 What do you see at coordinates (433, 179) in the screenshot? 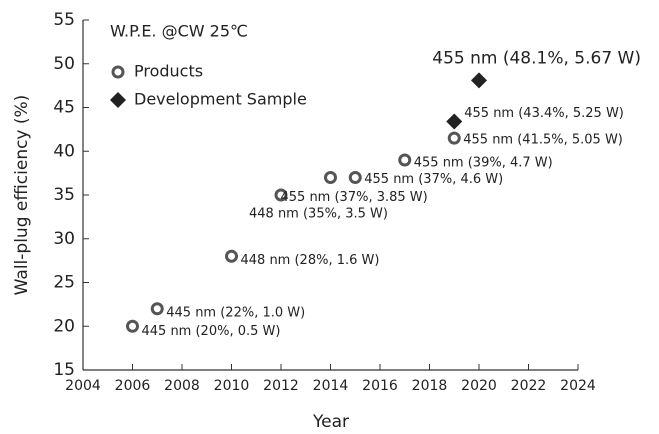
I see `point-label: 455 nm (37%, 4.6 W)` at bounding box center [433, 179].